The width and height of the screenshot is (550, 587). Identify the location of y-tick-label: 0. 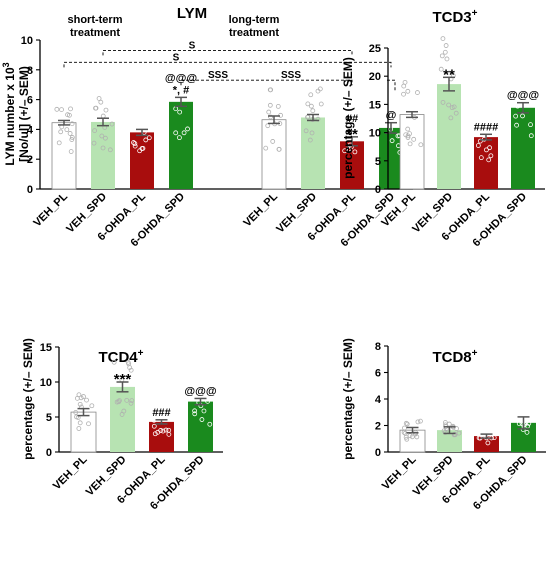
(378, 453).